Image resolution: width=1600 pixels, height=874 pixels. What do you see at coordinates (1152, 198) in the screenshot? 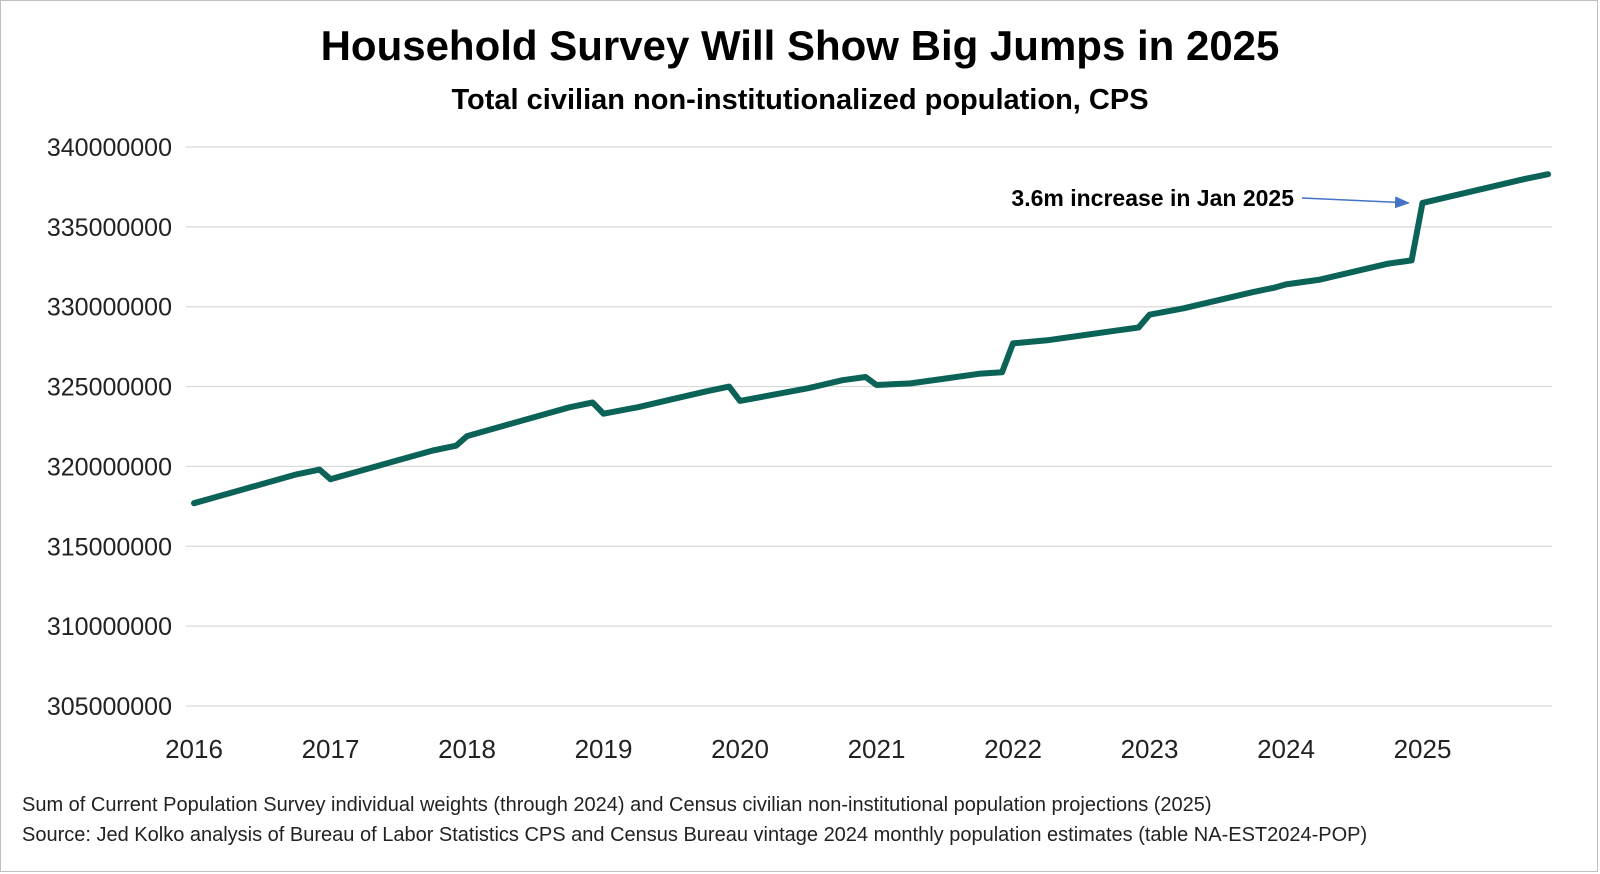
I see `annotation-label: 3.6m increase in Jan 2025` at bounding box center [1152, 198].